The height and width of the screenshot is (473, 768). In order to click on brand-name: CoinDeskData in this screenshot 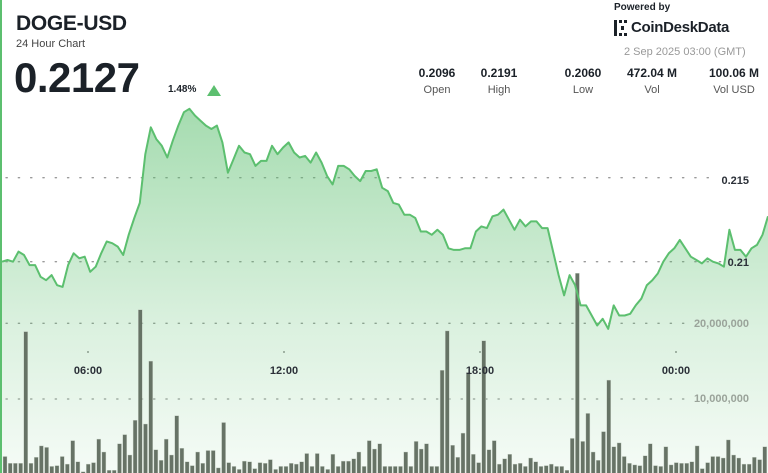, I will do `click(680, 27)`.